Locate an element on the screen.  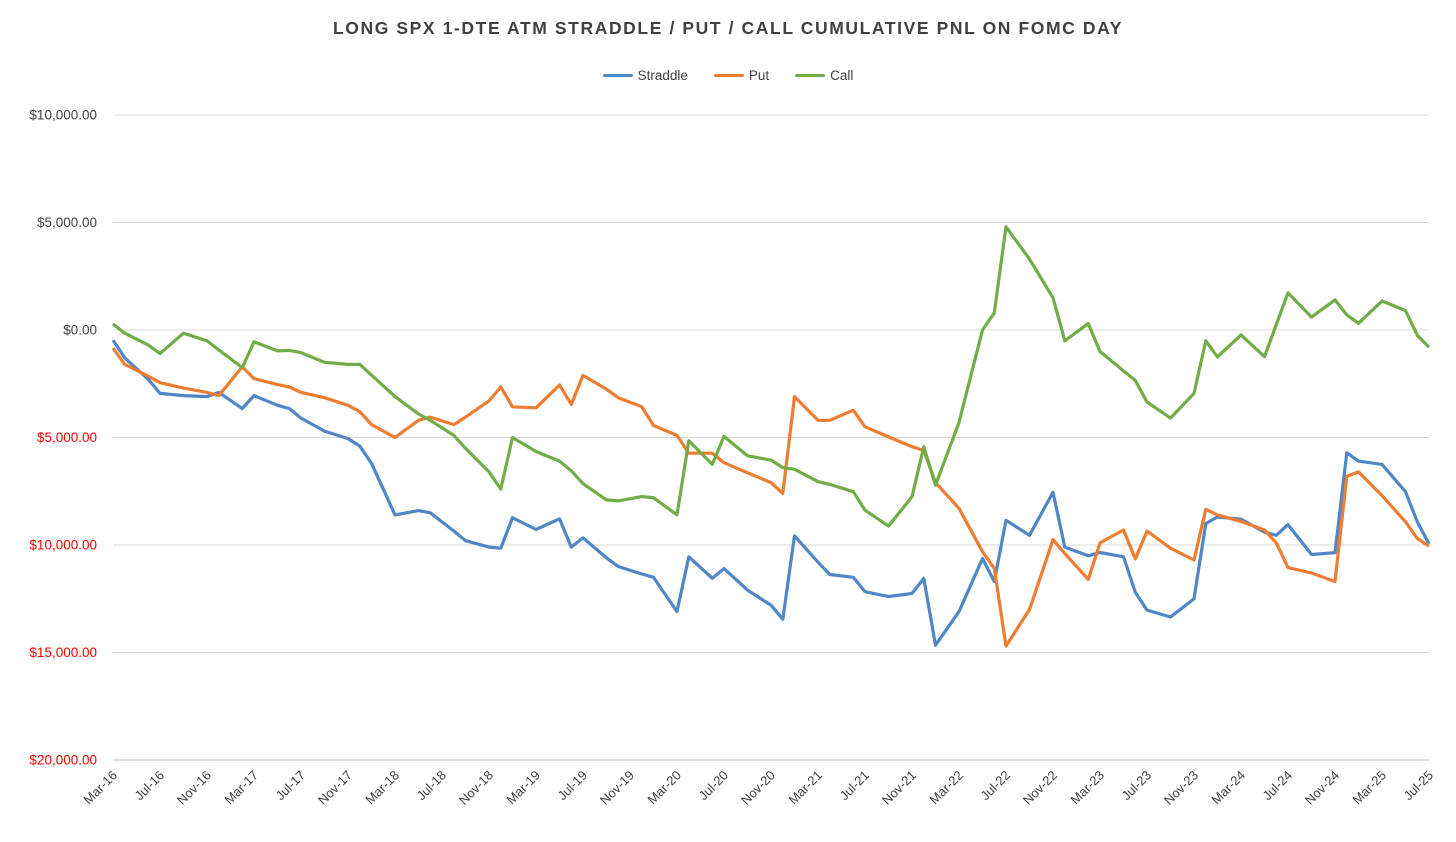
legend-item-call: Call is located at coordinates (824, 75).